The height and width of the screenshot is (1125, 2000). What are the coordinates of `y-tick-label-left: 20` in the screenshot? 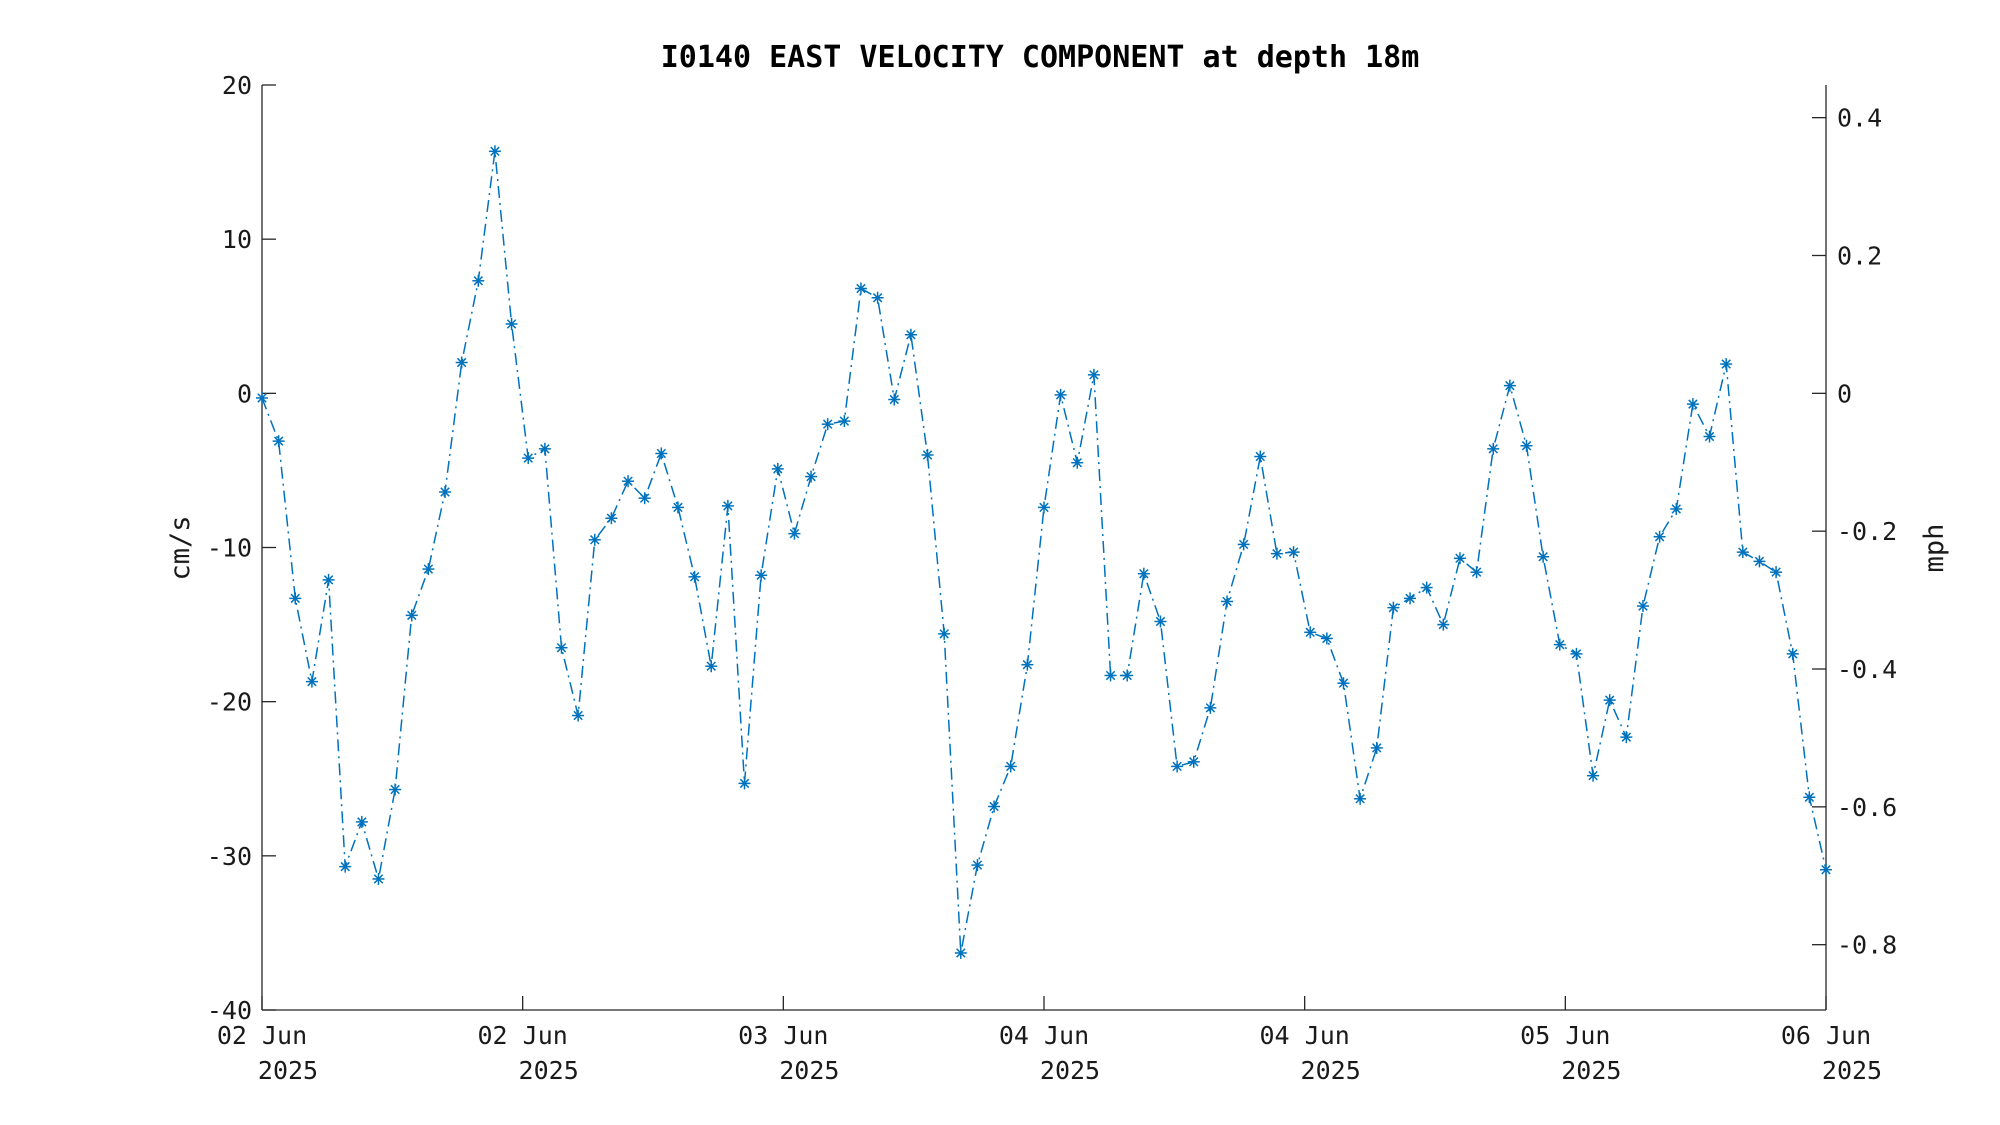 It's located at (237, 85).